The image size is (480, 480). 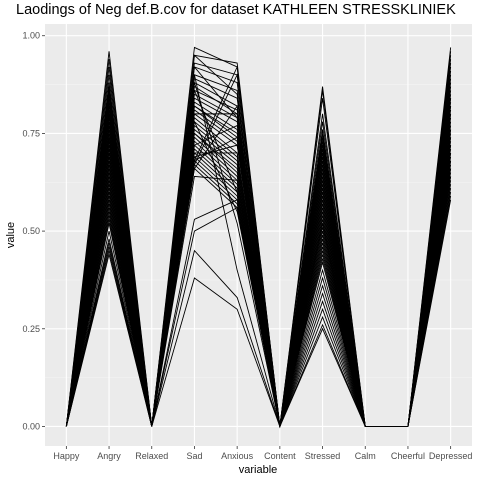 I want to click on x-tick-label-content: Content, so click(x=280, y=456).